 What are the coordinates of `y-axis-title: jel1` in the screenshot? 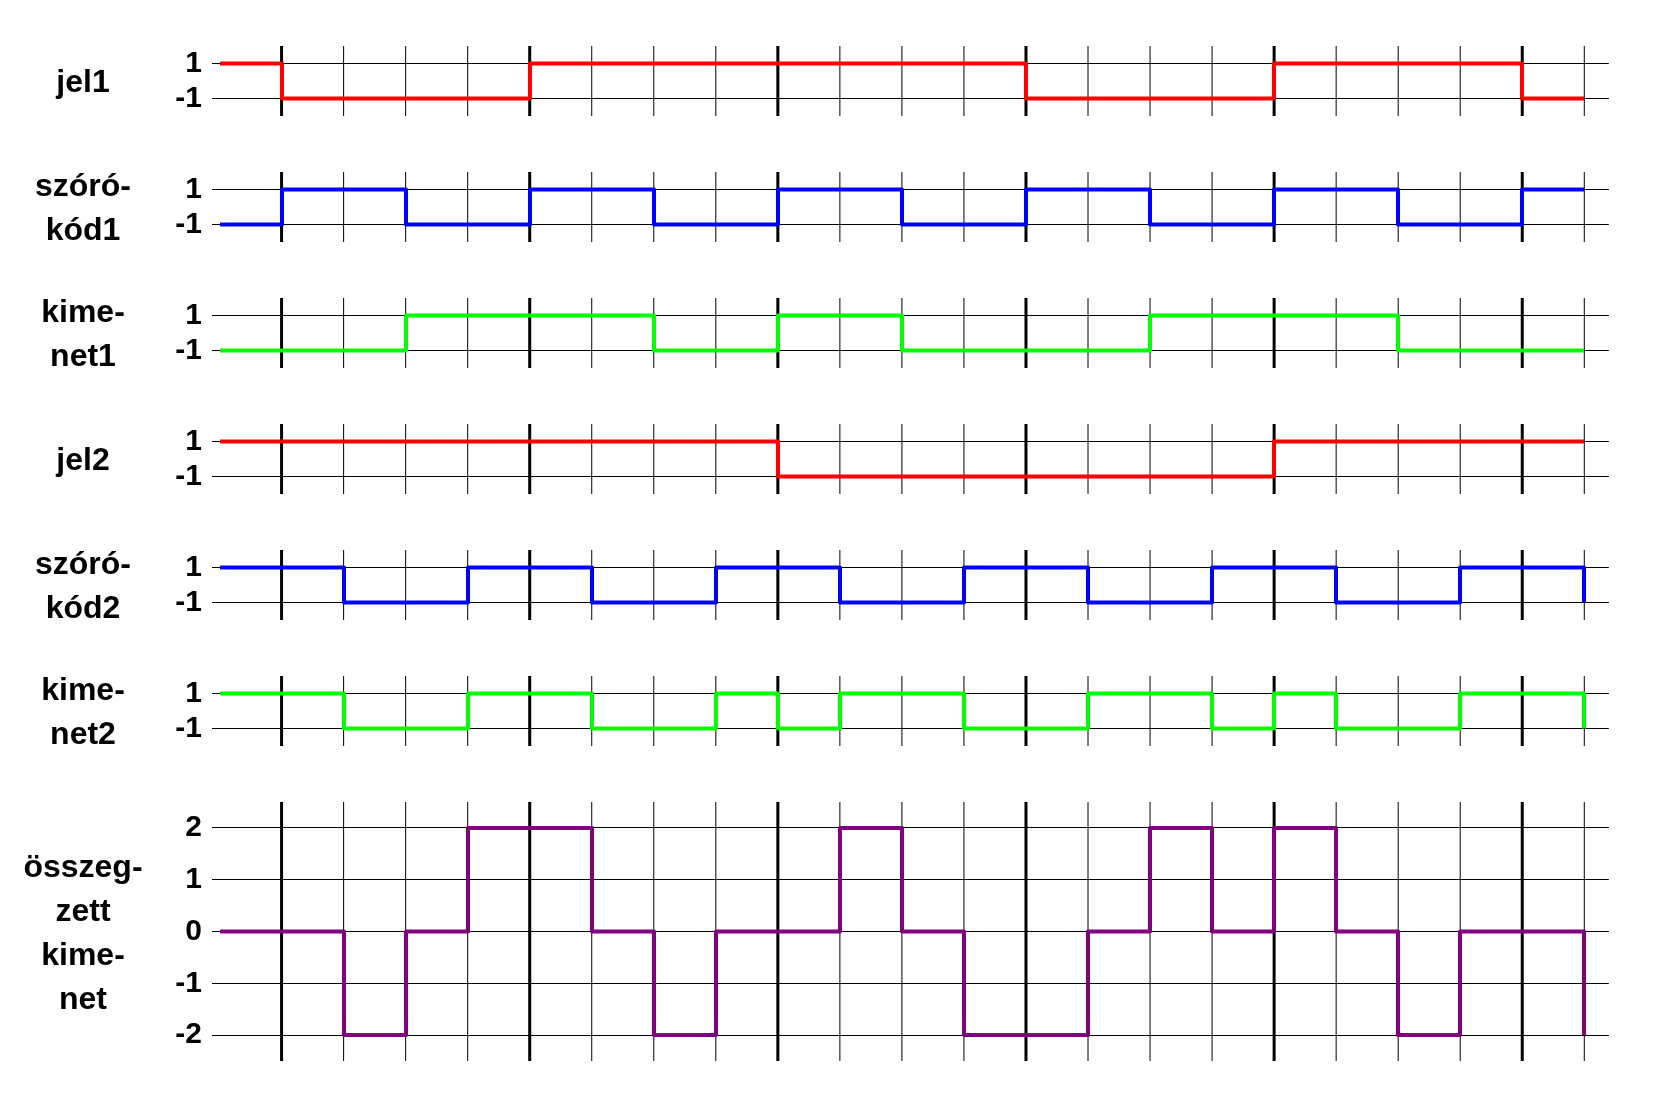 It's located at (82, 81).